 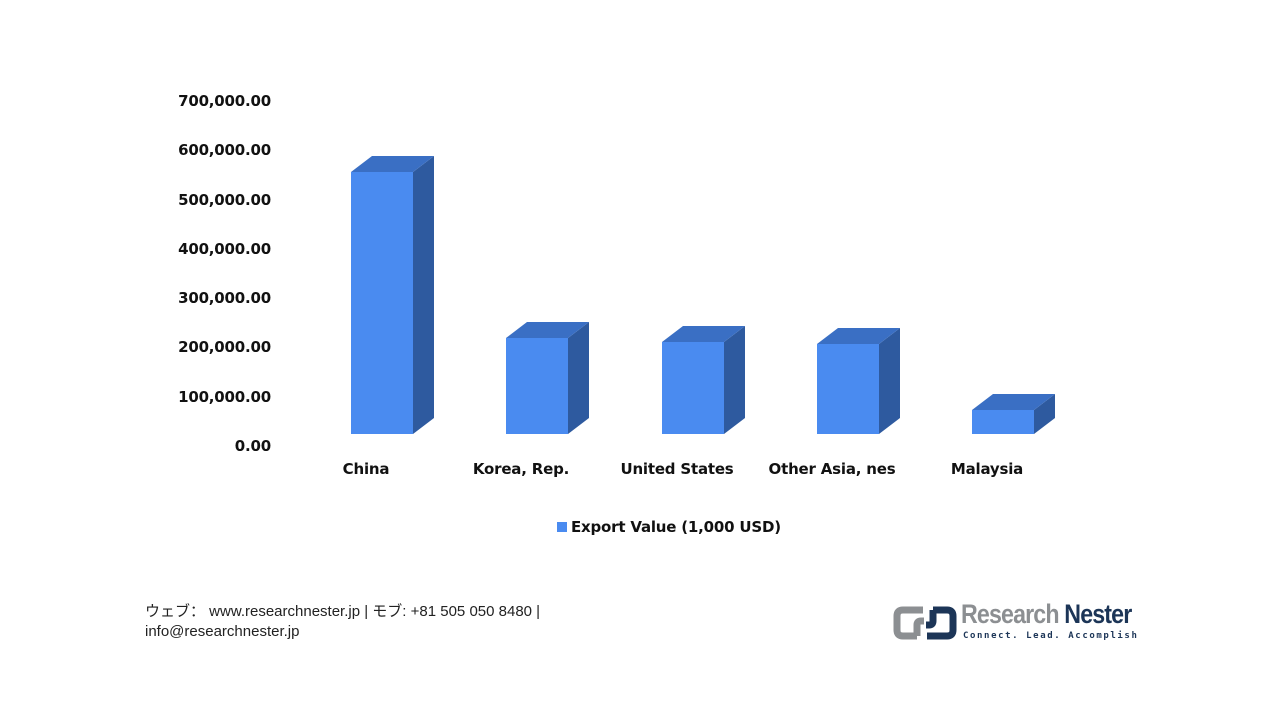 I want to click on x-label: Korea, Rep., so click(x=521, y=469).